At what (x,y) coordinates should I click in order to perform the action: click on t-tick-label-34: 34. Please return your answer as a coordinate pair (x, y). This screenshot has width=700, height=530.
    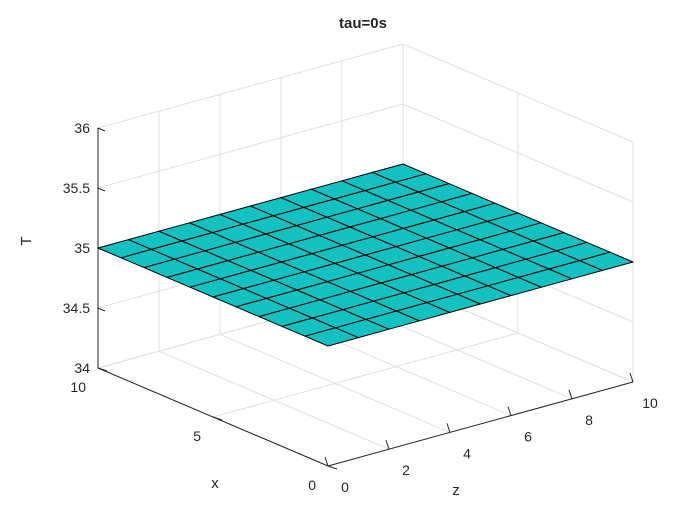
    Looking at the image, I should click on (82, 368).